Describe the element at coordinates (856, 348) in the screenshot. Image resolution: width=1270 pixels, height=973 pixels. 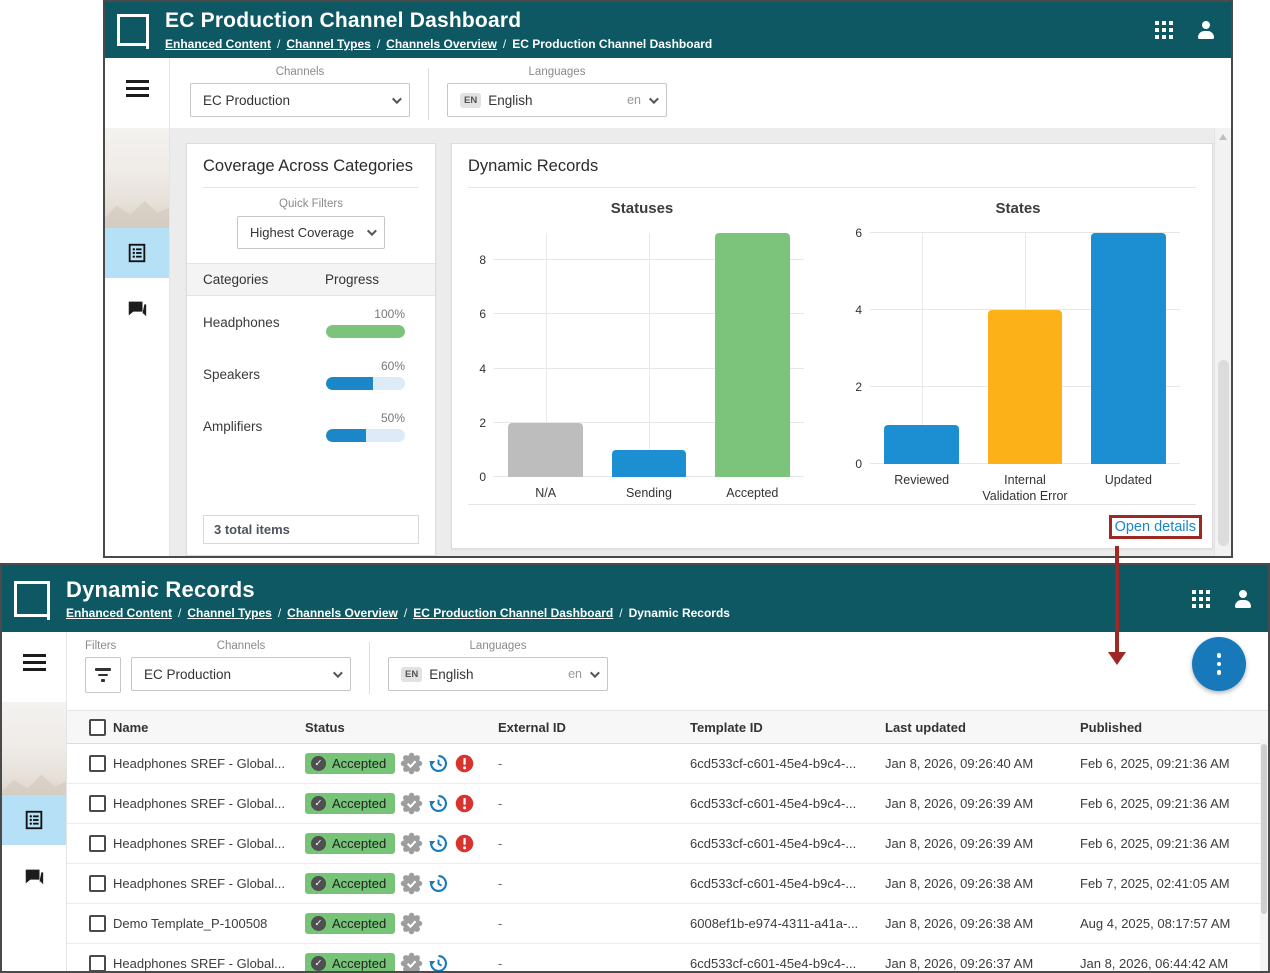
I see `y-axis: 0 2 4 6` at that location.